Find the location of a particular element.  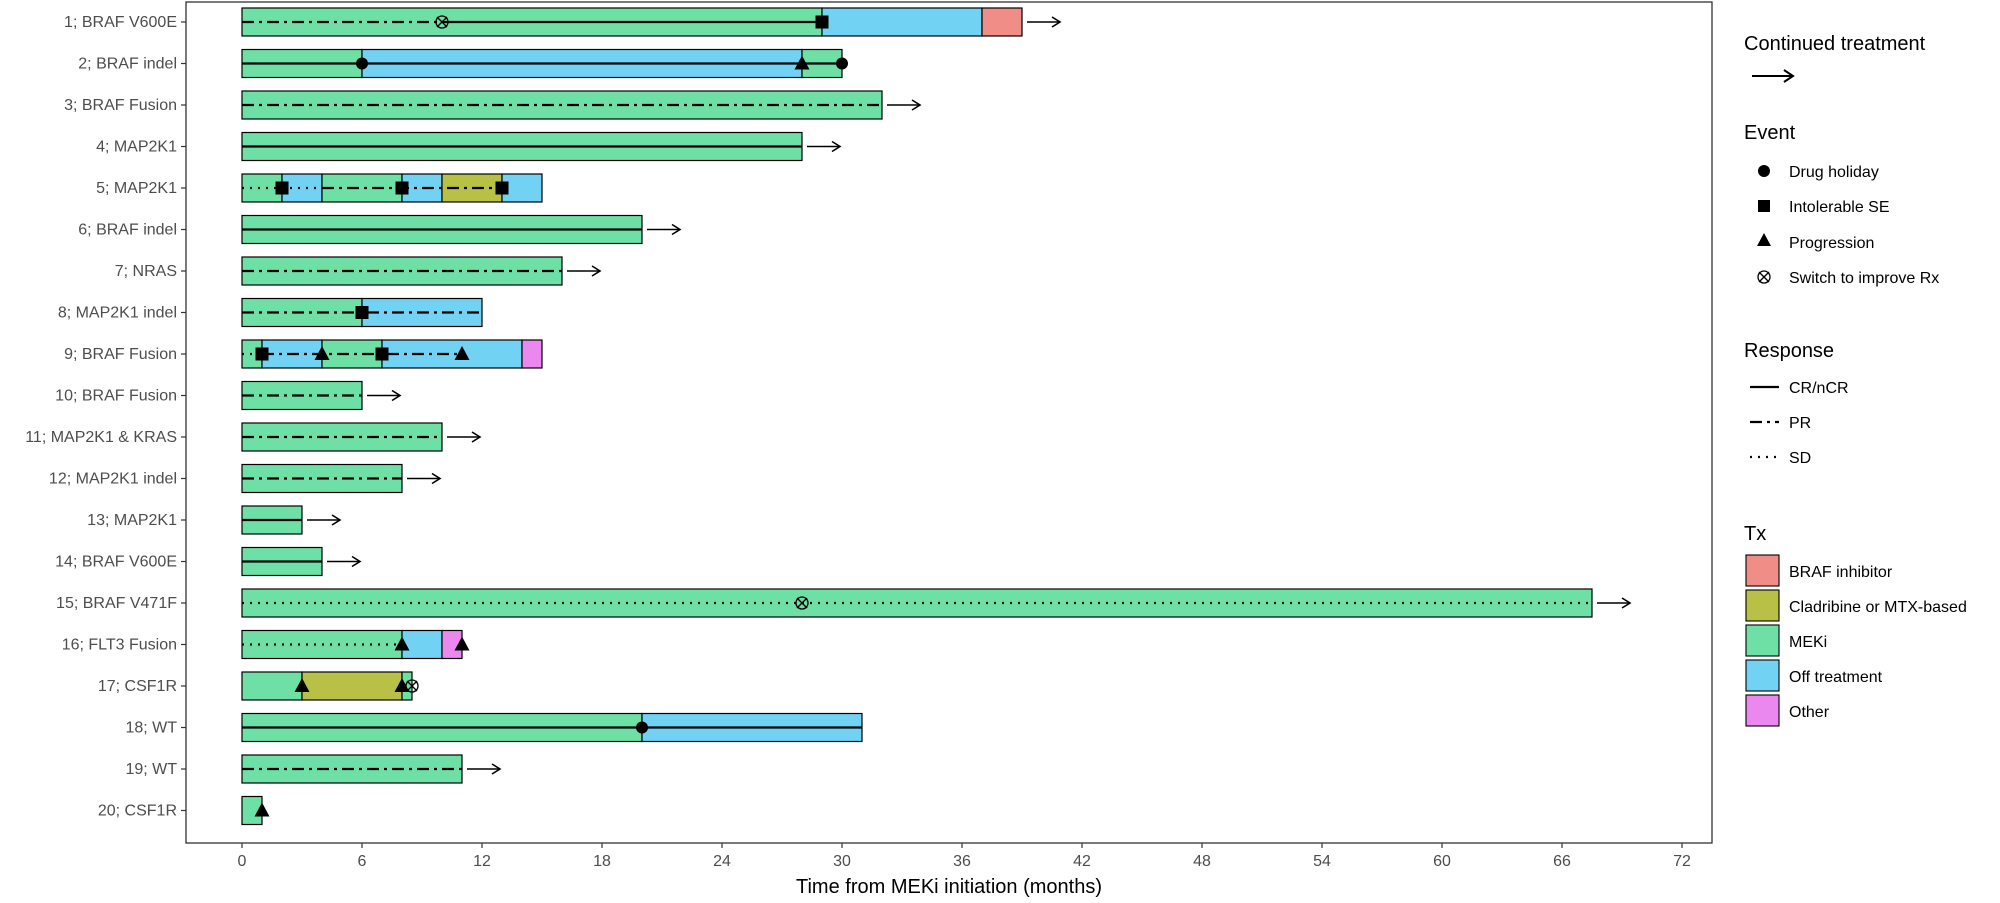

y-tick-label: 1; BRAF V600E is located at coordinates (120, 22).